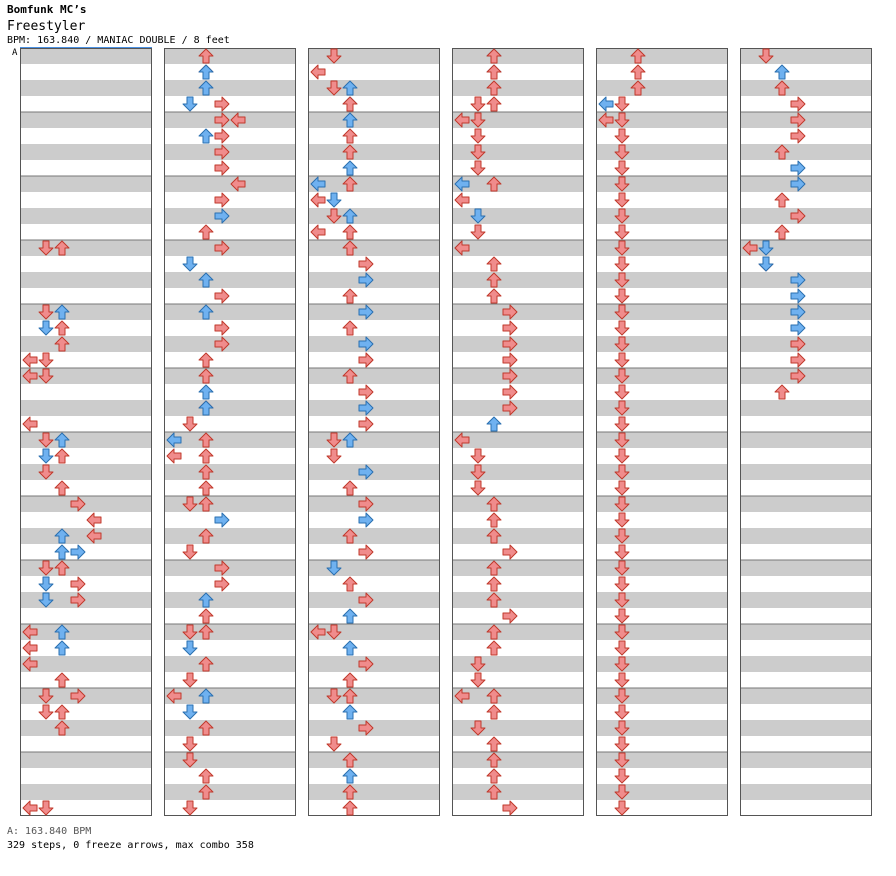 This screenshot has width=896, height=876. I want to click on bpm-marker: A, so click(15, 53).